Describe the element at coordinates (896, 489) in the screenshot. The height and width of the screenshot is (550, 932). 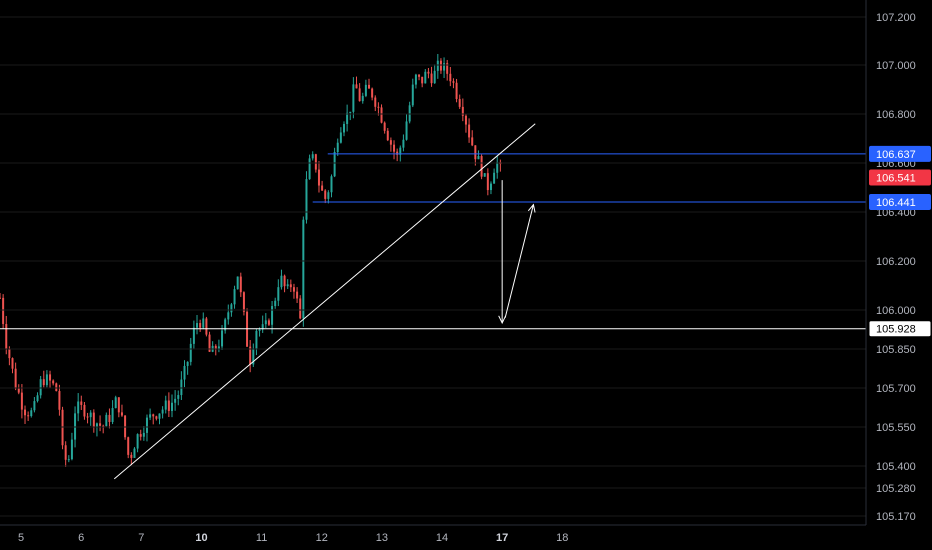
I see `price-tick-label: 105.280` at that location.